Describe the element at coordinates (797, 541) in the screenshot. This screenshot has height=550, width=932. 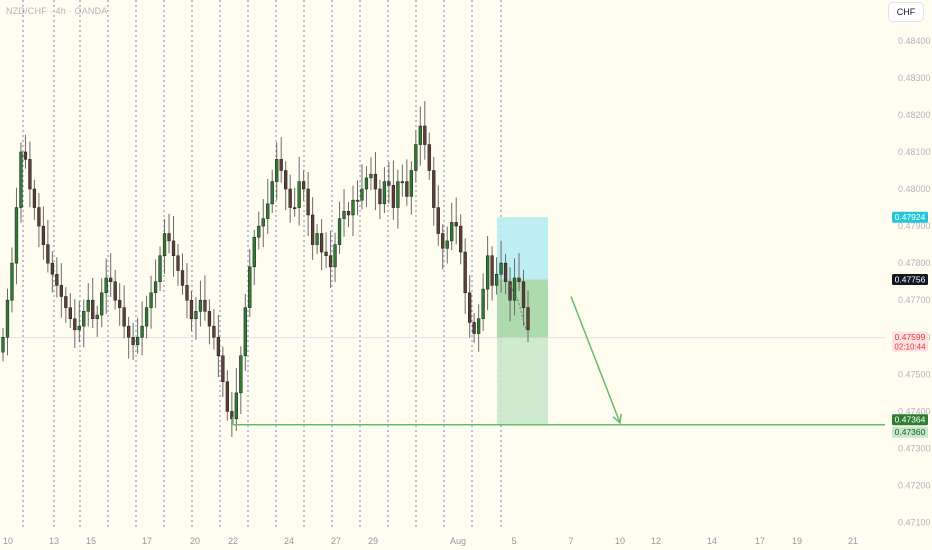
I see `x-tick-label: 19` at that location.